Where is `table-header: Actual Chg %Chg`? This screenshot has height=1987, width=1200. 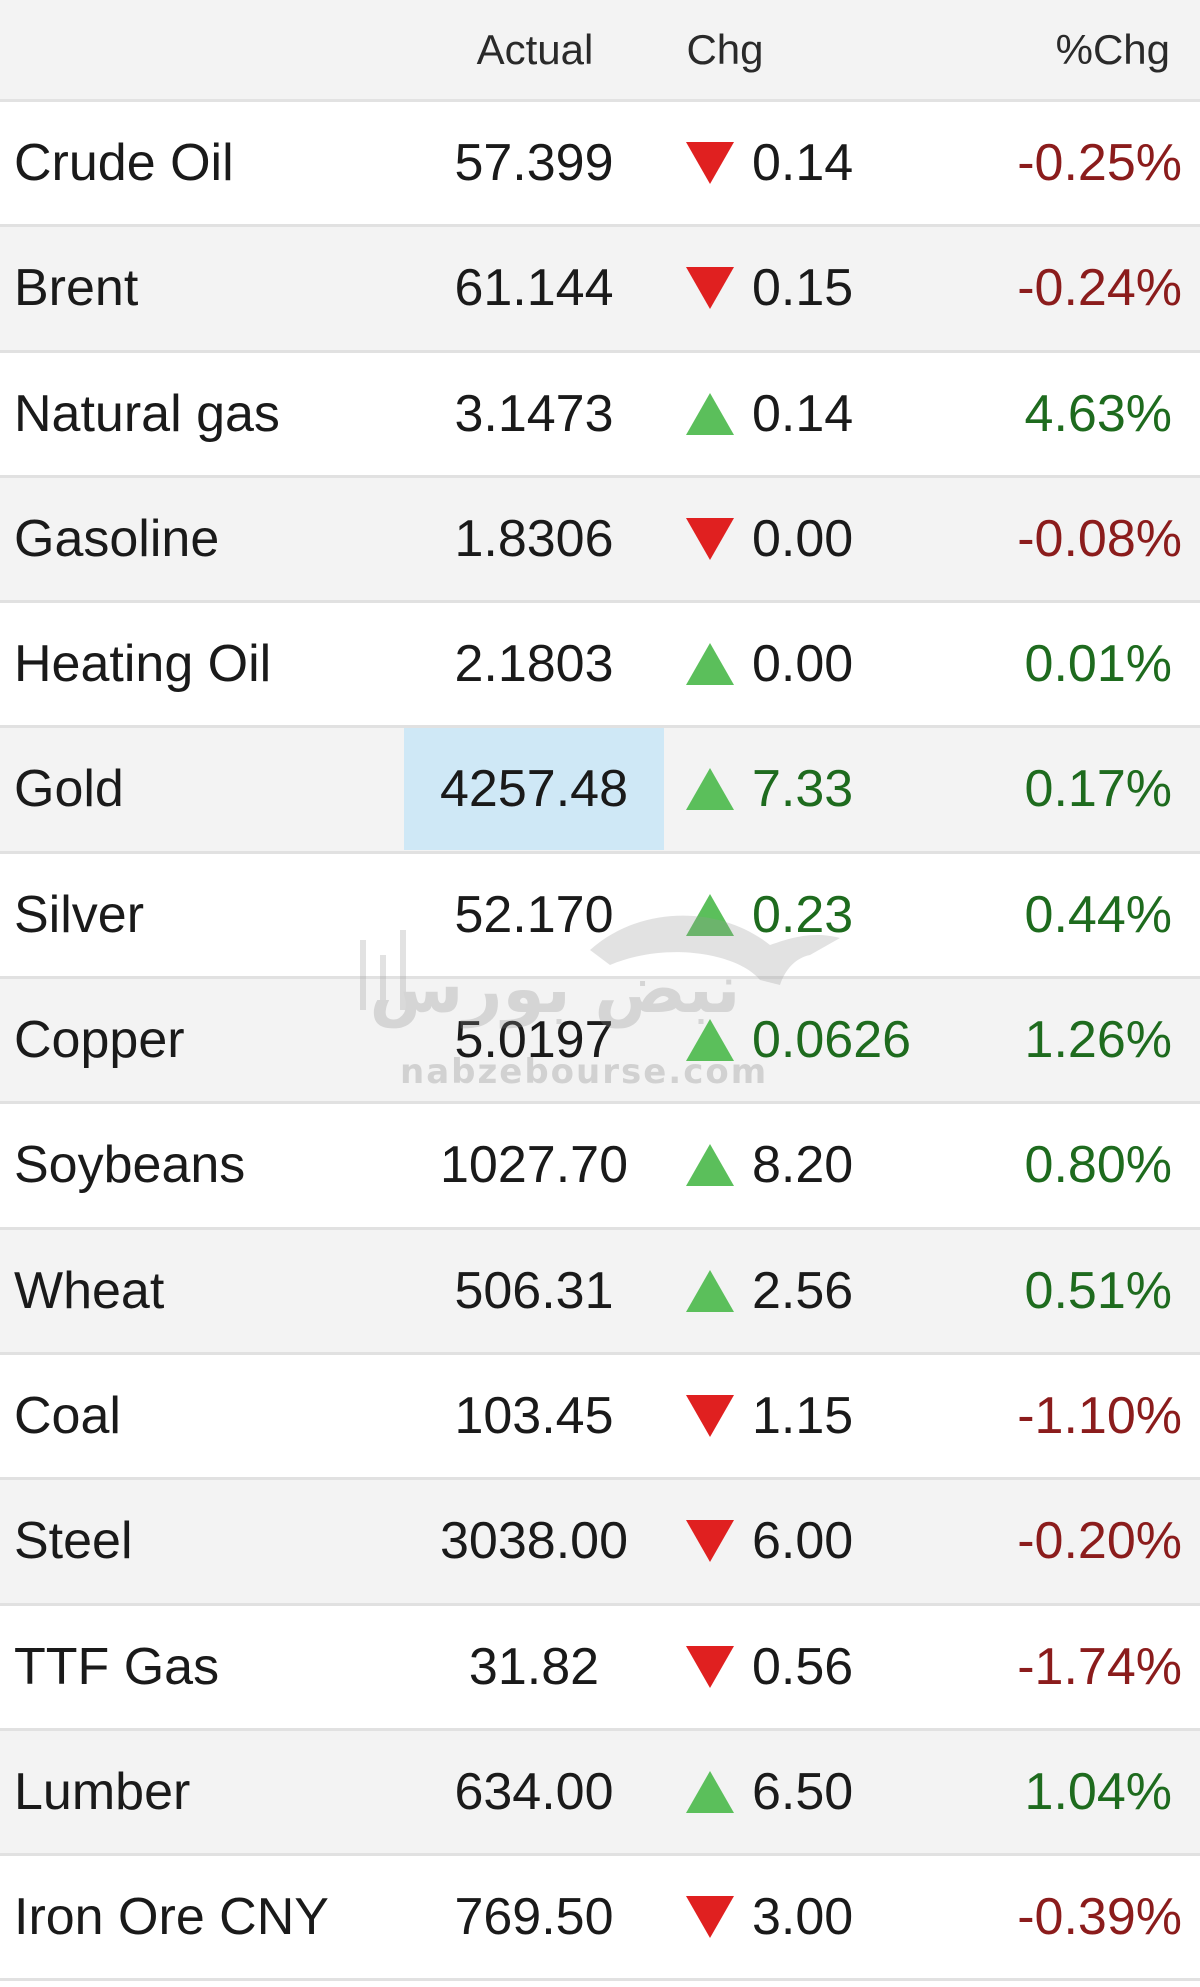 table-header: Actual Chg %Chg is located at coordinates (600, 51).